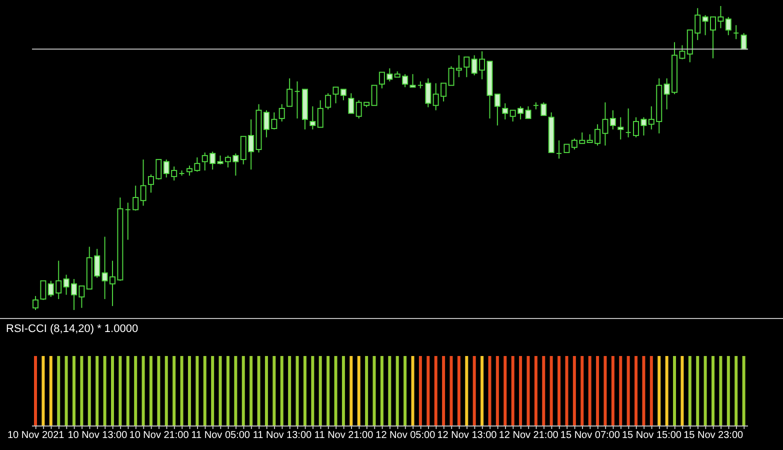 This screenshot has height=450, width=783. I want to click on x-tick-label: 11 Nov 13:00, so click(282, 436).